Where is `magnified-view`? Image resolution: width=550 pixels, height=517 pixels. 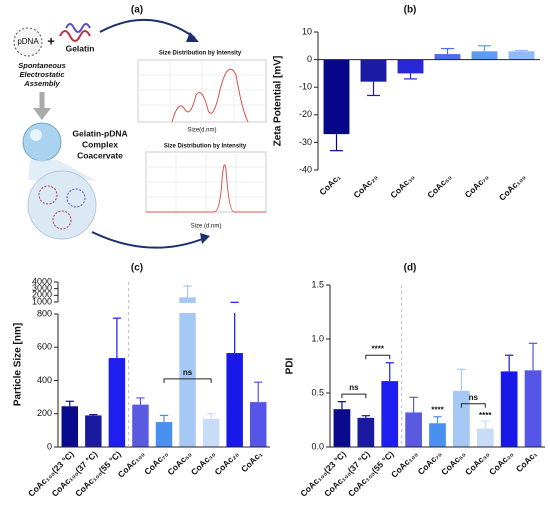 magnified-view is located at coordinates (62, 205).